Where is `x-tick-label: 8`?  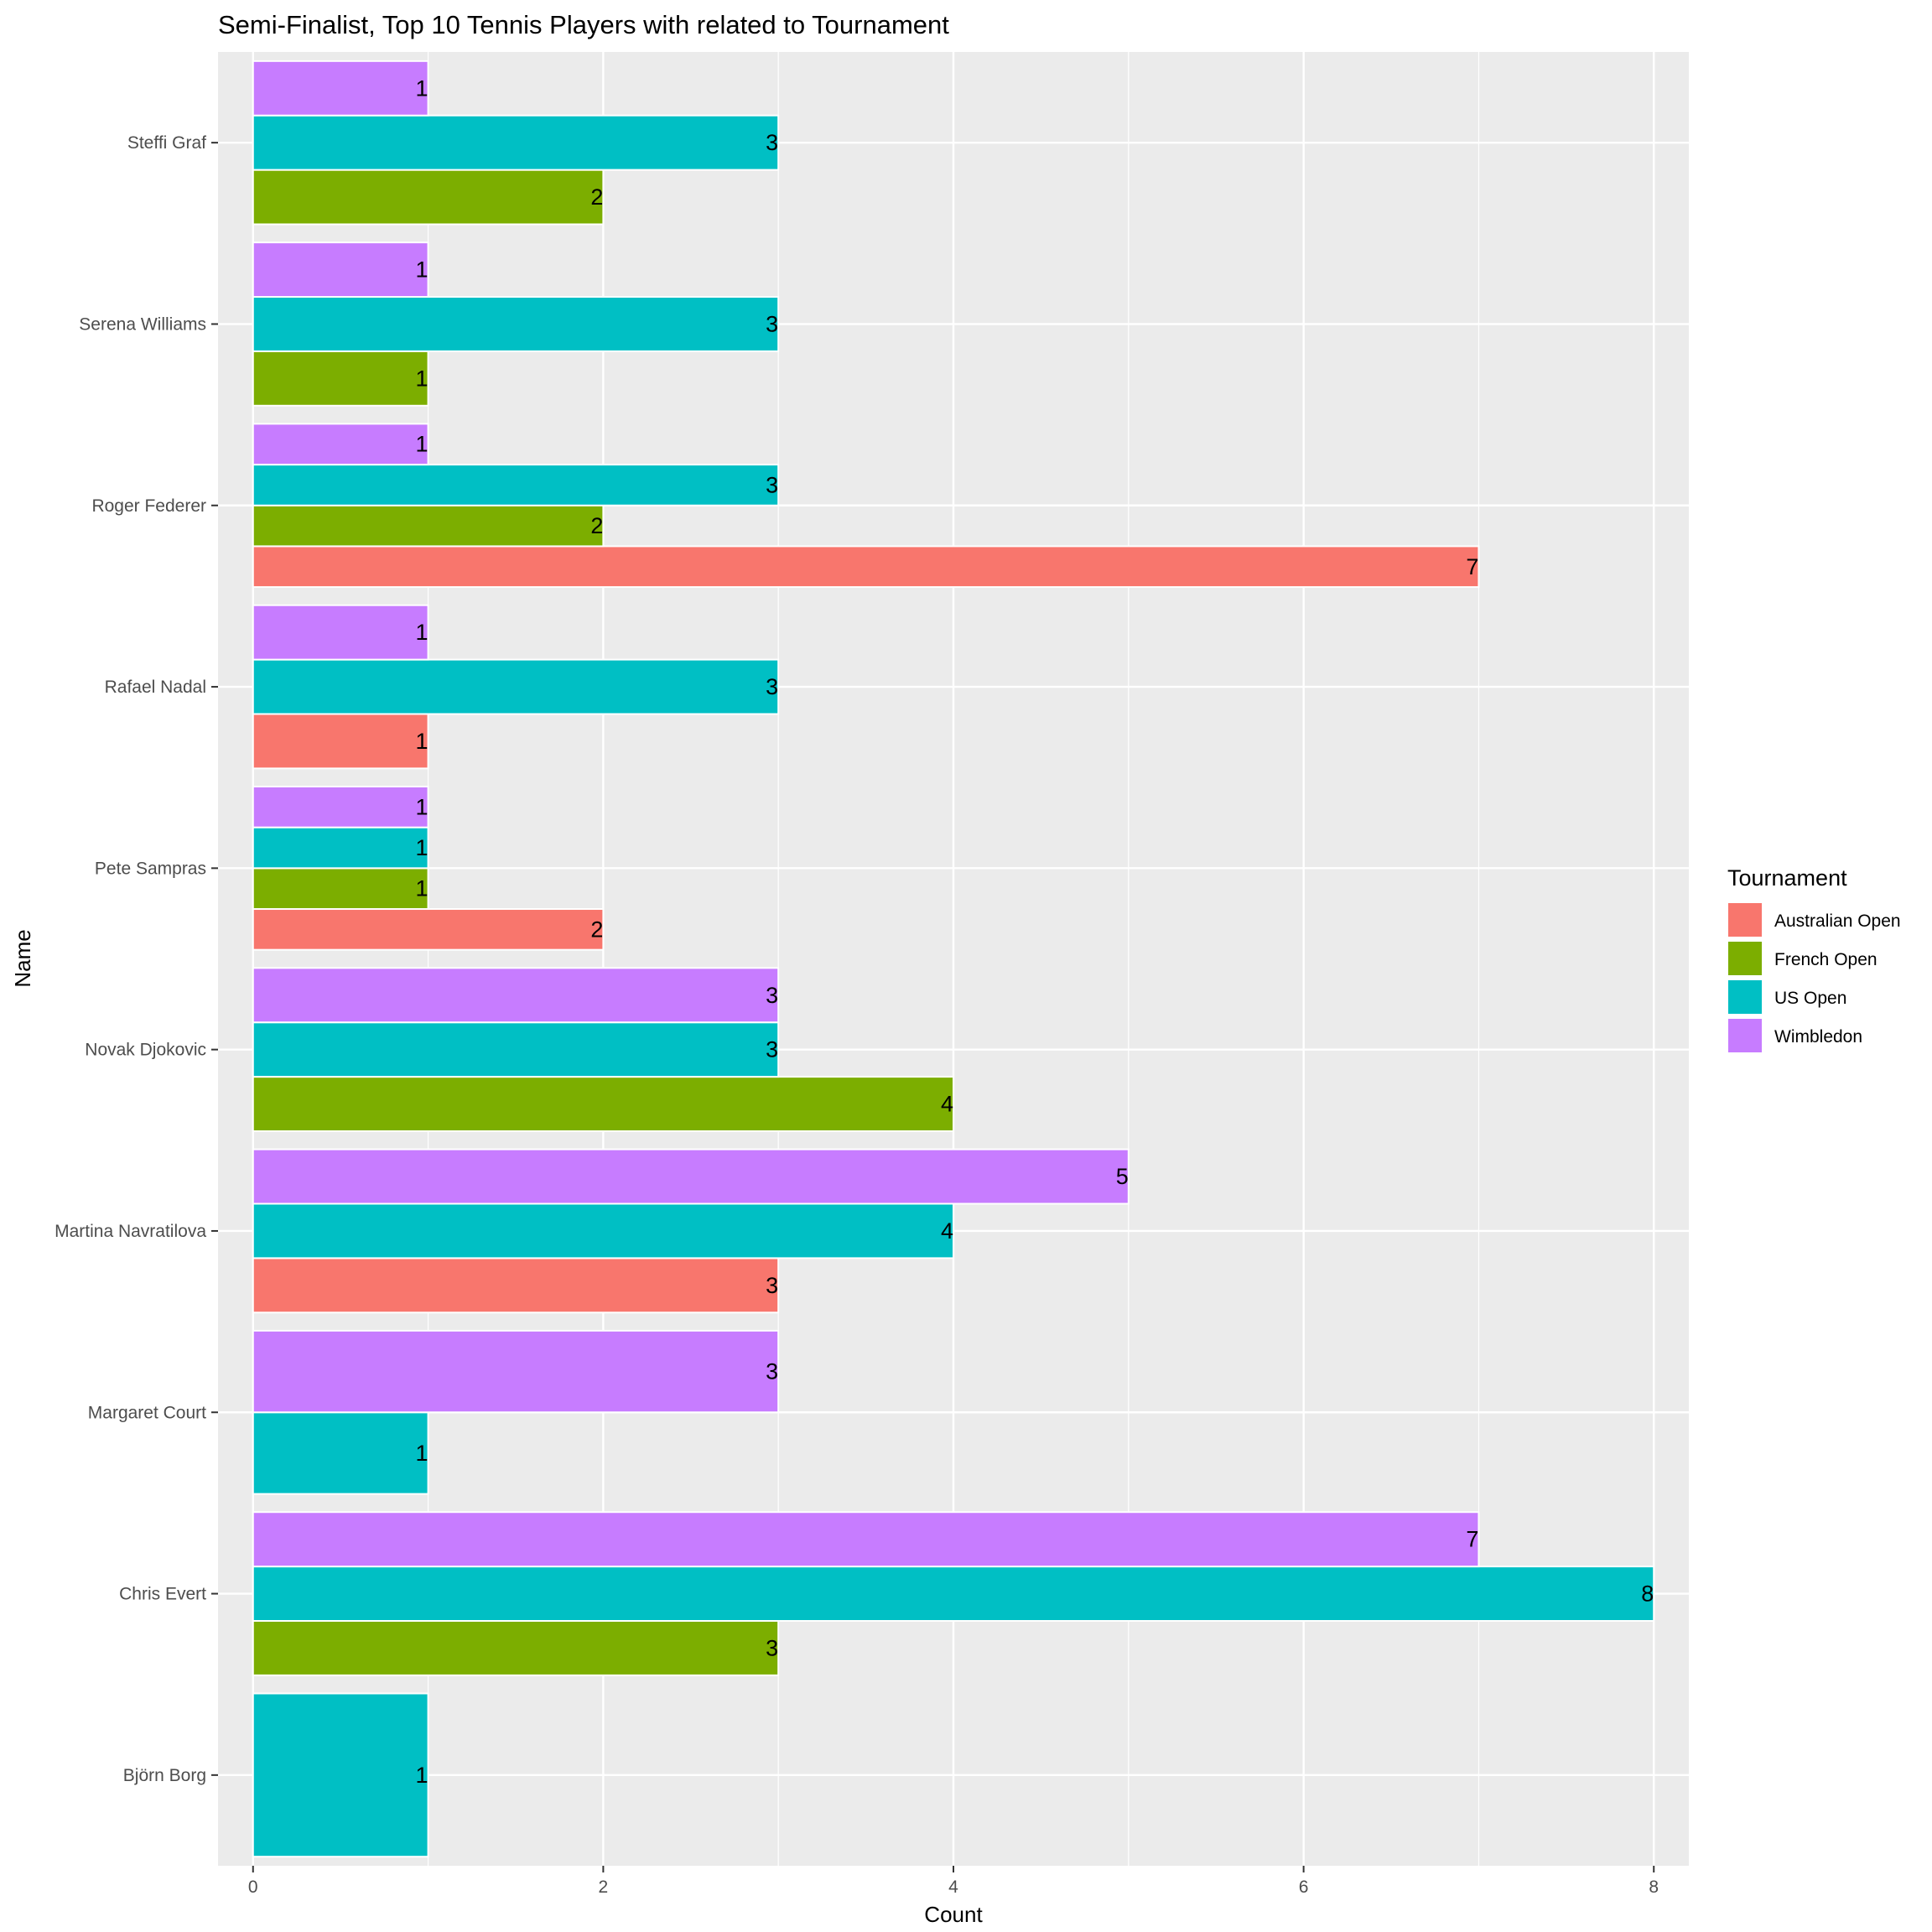
x-tick-label: 8 is located at coordinates (1654, 1887).